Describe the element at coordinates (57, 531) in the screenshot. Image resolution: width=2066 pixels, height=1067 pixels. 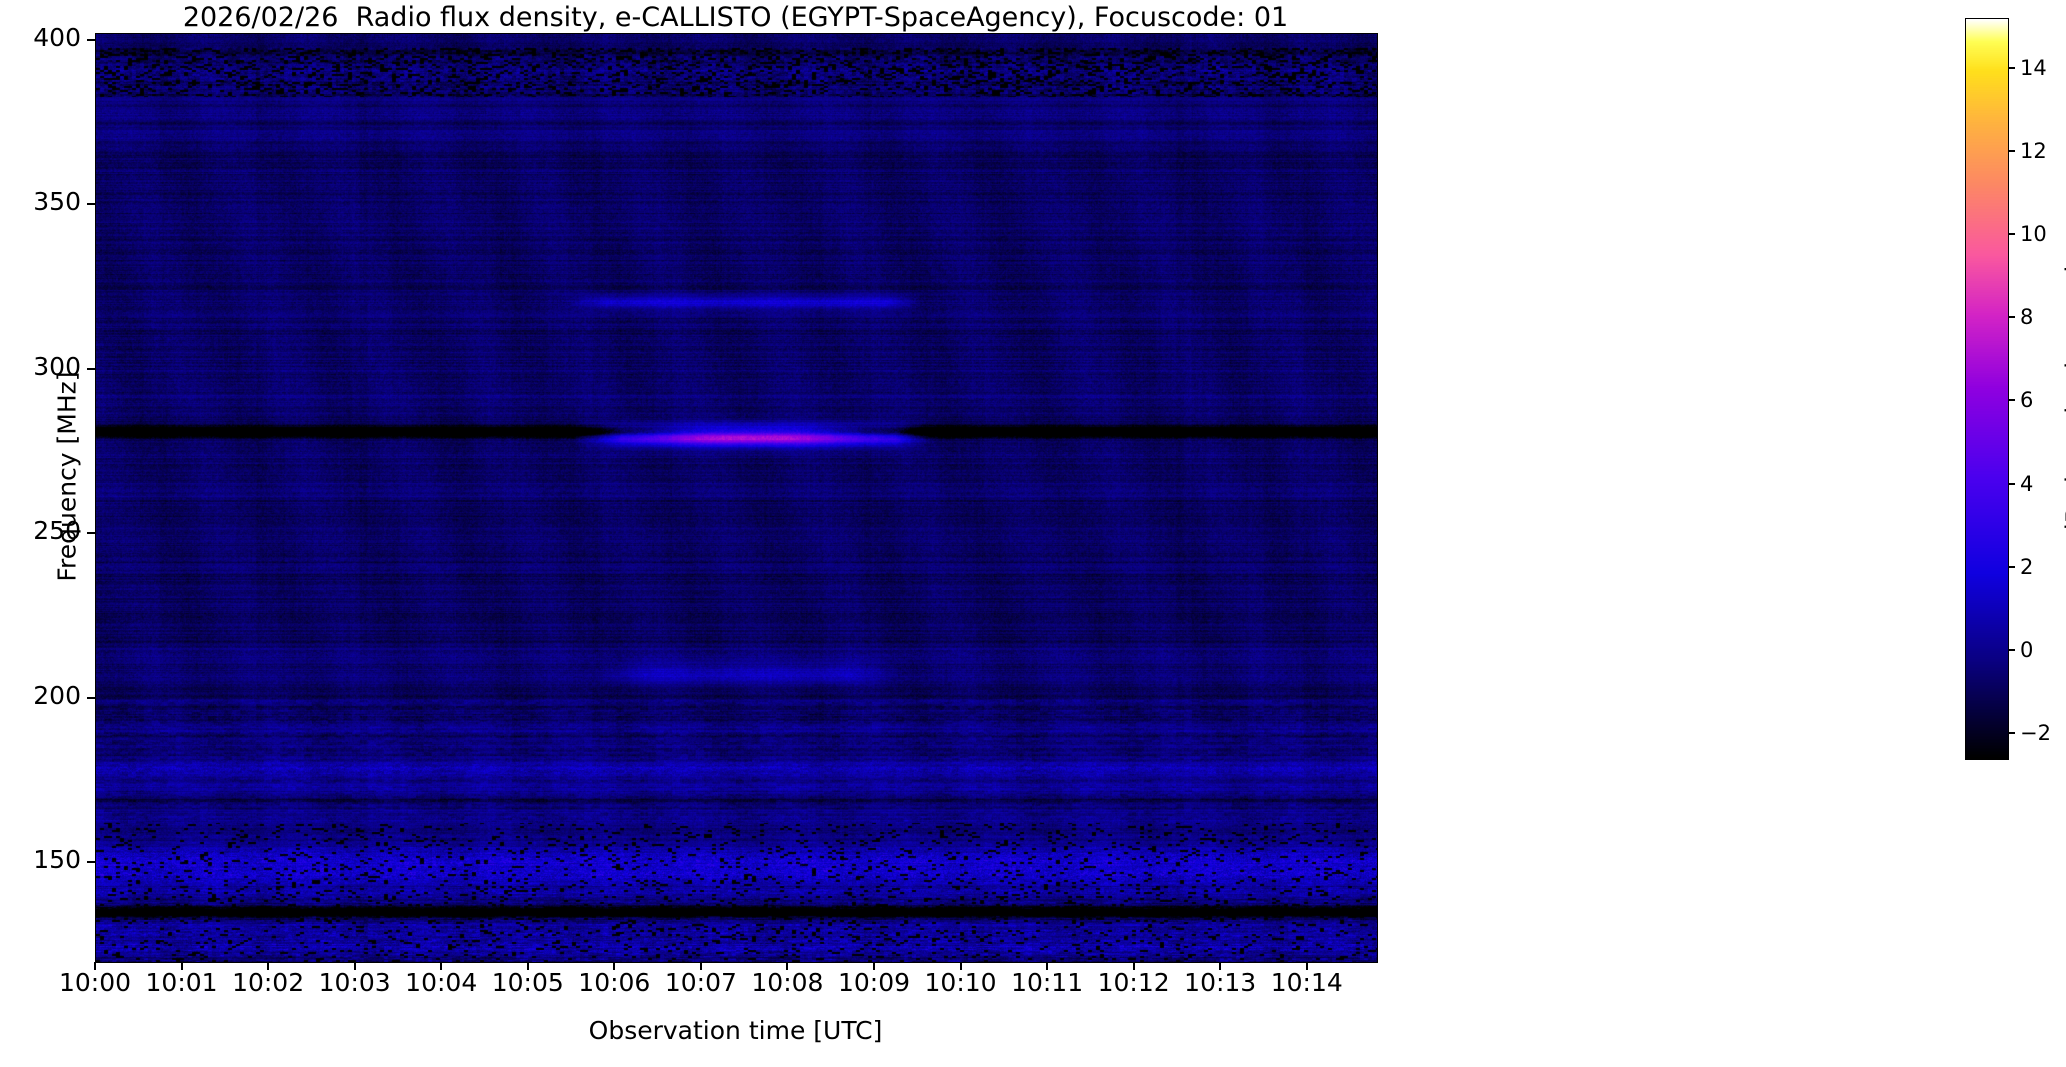
I see `y-tick-label: 250` at that location.